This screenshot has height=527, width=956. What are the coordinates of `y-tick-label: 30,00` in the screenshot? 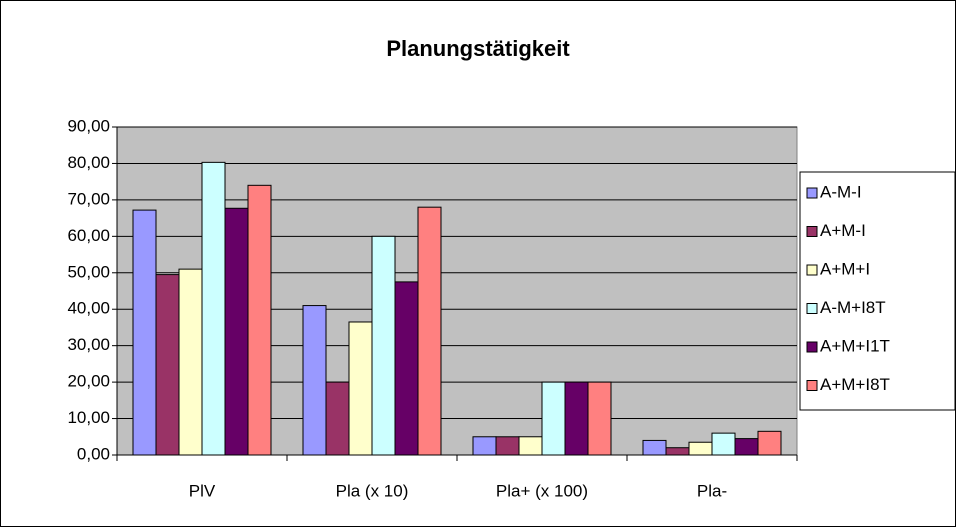 It's located at (88, 344).